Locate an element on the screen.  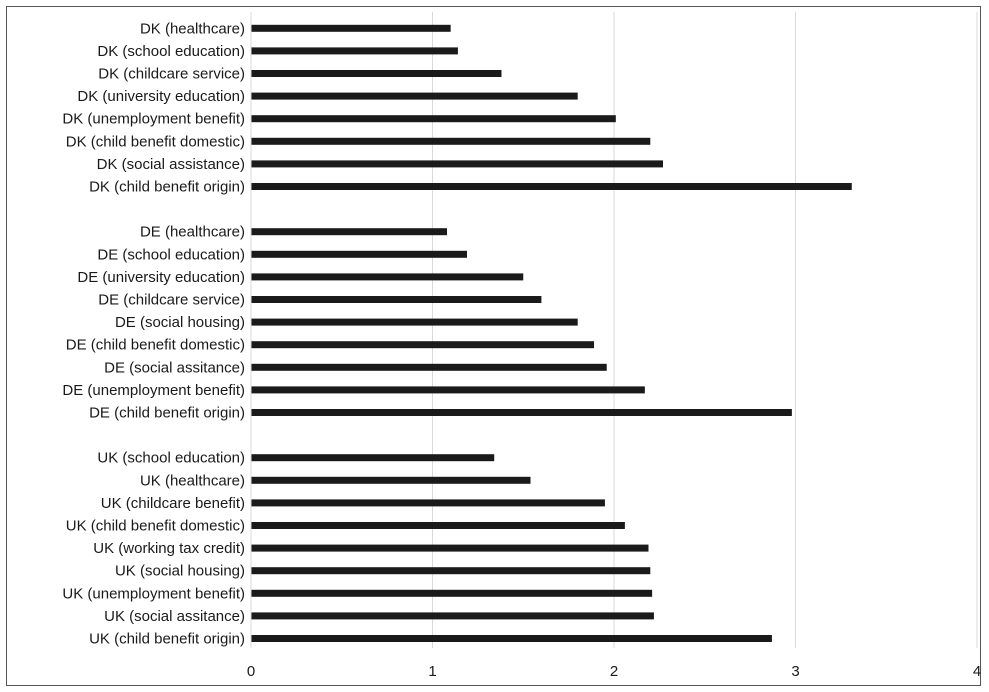
category-label: DK (healthcare) is located at coordinates (192, 28).